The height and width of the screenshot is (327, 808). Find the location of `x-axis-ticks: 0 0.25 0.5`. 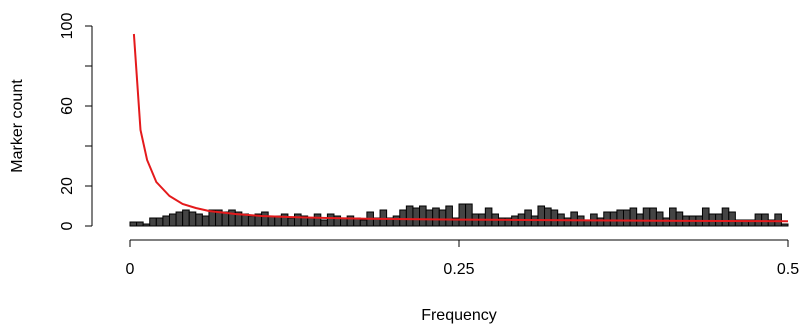

x-axis-ticks: 0 0.25 0.5 is located at coordinates (462, 259).